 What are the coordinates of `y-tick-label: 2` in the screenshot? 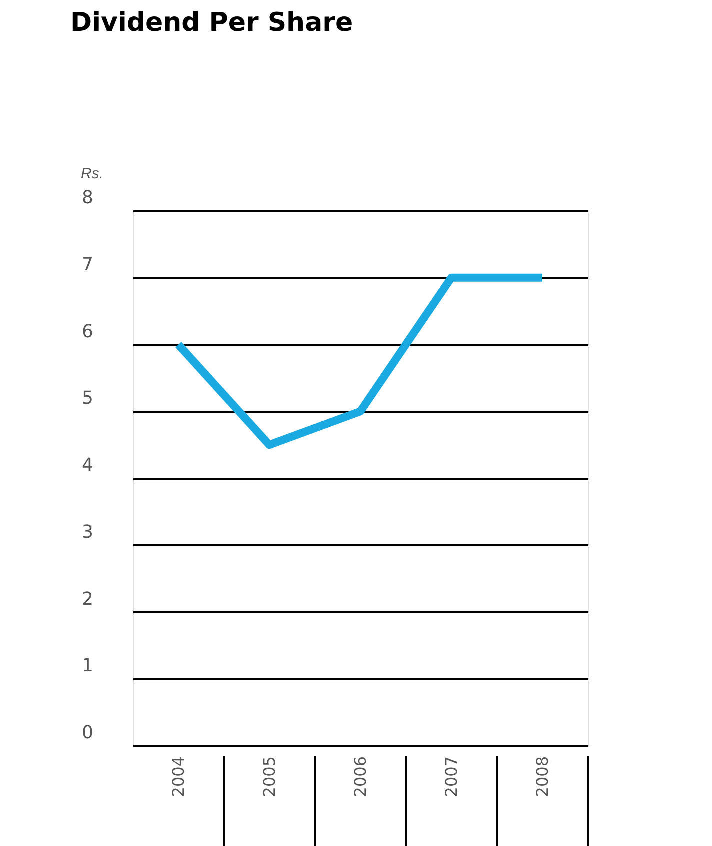 It's located at (88, 599).